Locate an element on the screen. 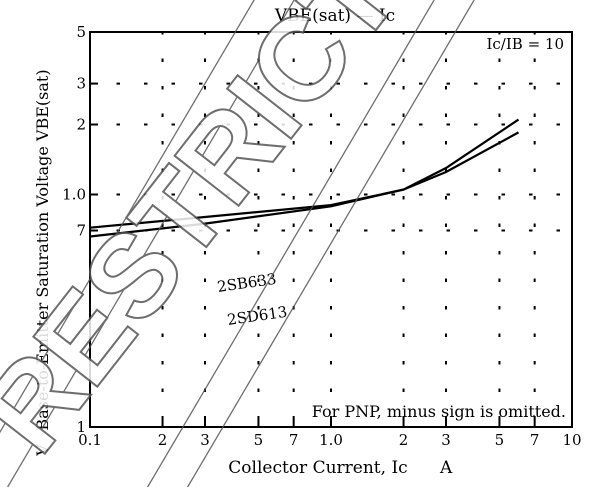 The image size is (592, 487). chart-title: VBE(sat) — Ic is located at coordinates (334, 16).